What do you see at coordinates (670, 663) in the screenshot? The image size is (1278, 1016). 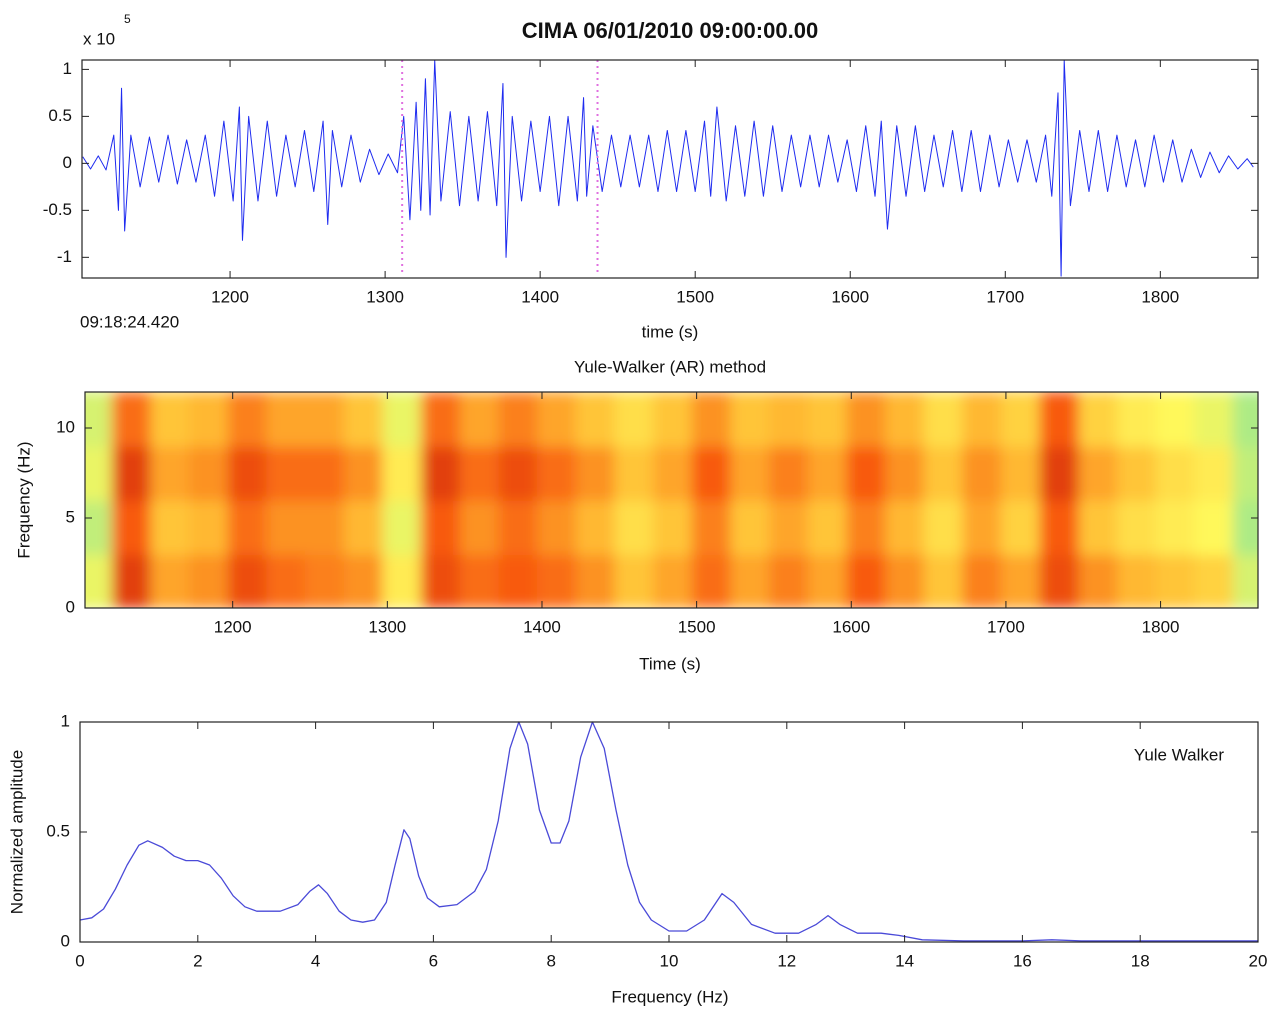 I see `x-axis-label: Time (s)` at bounding box center [670, 663].